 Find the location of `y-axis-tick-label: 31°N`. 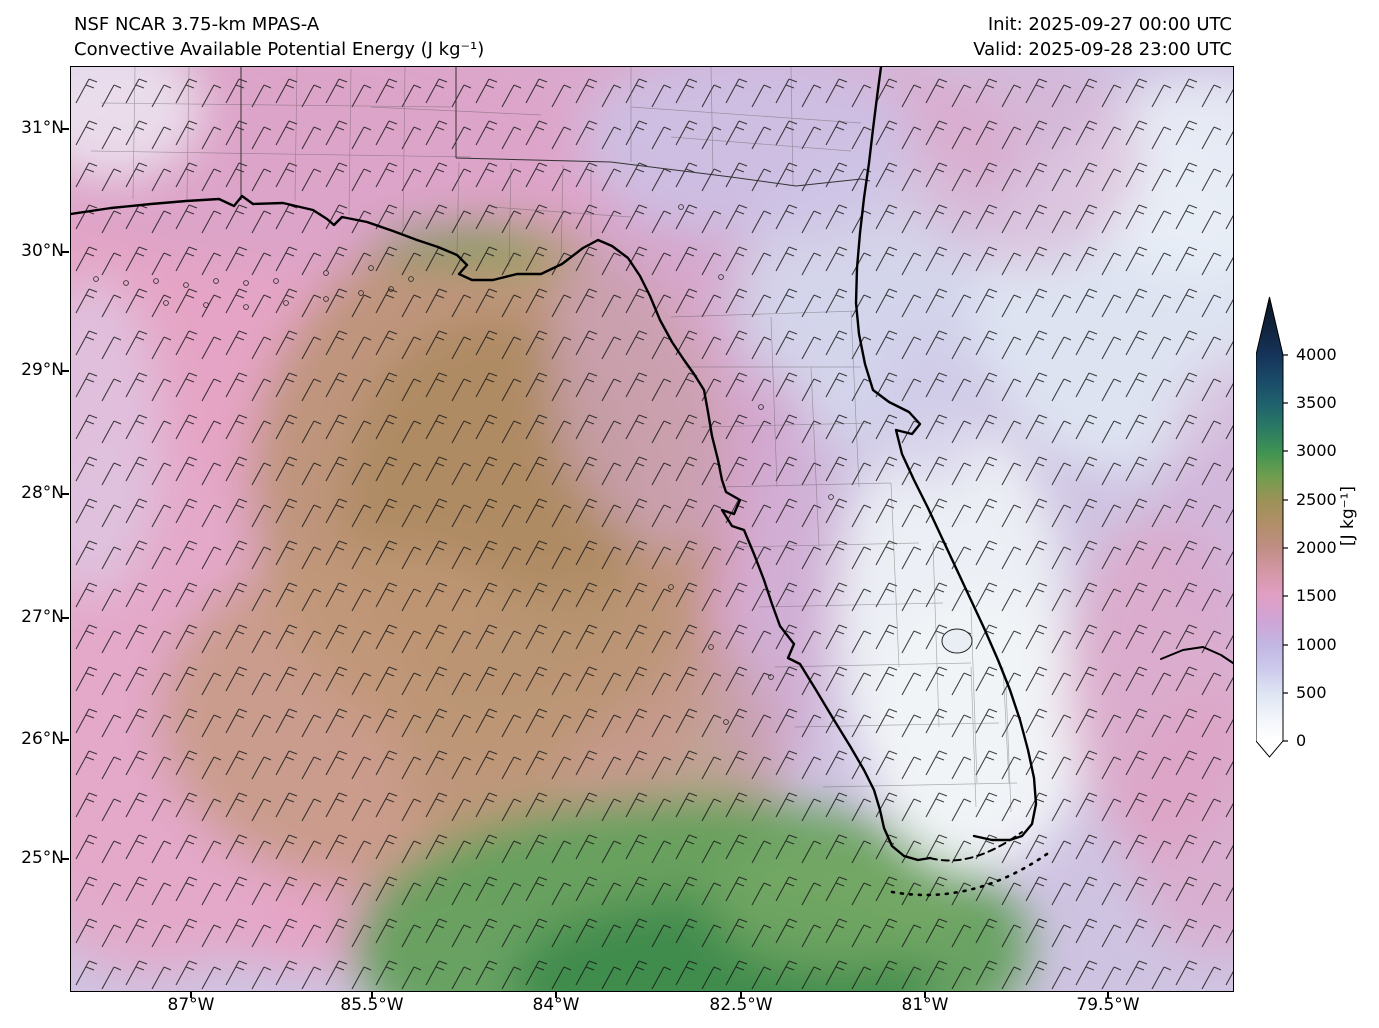

y-axis-tick-label: 31°N is located at coordinates (42, 128).